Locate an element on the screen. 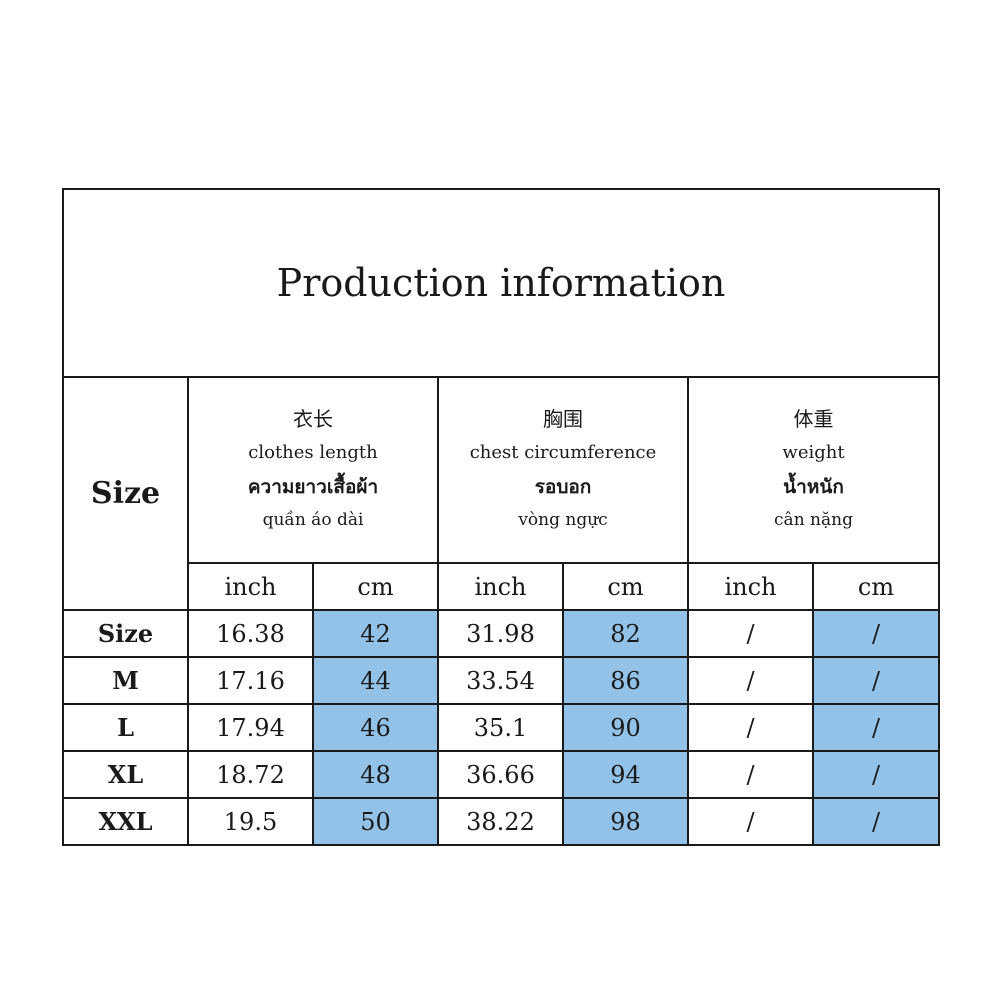  size-cell: L is located at coordinates (125, 727).